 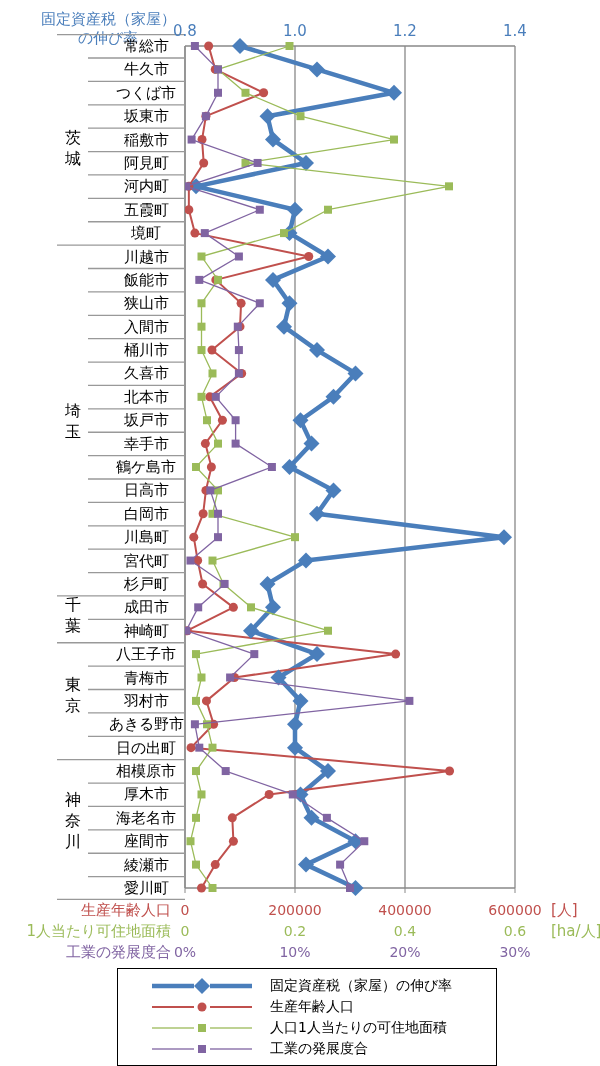 What do you see at coordinates (146, 209) in the screenshot?
I see `y-tick-label: 五霞町` at bounding box center [146, 209].